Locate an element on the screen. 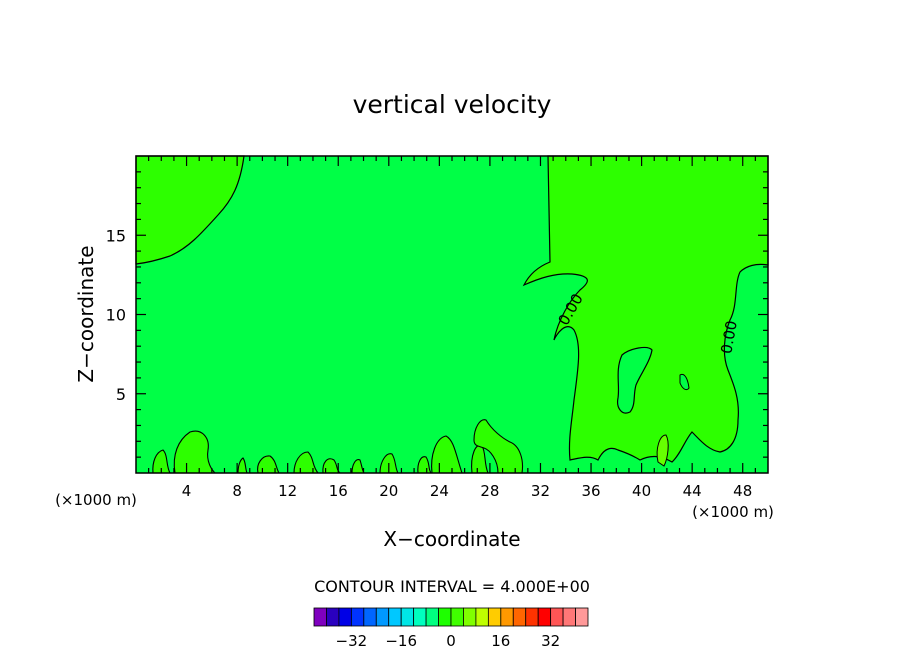 The width and height of the screenshot is (904, 654). x-tick-label: 16 is located at coordinates (338, 491).